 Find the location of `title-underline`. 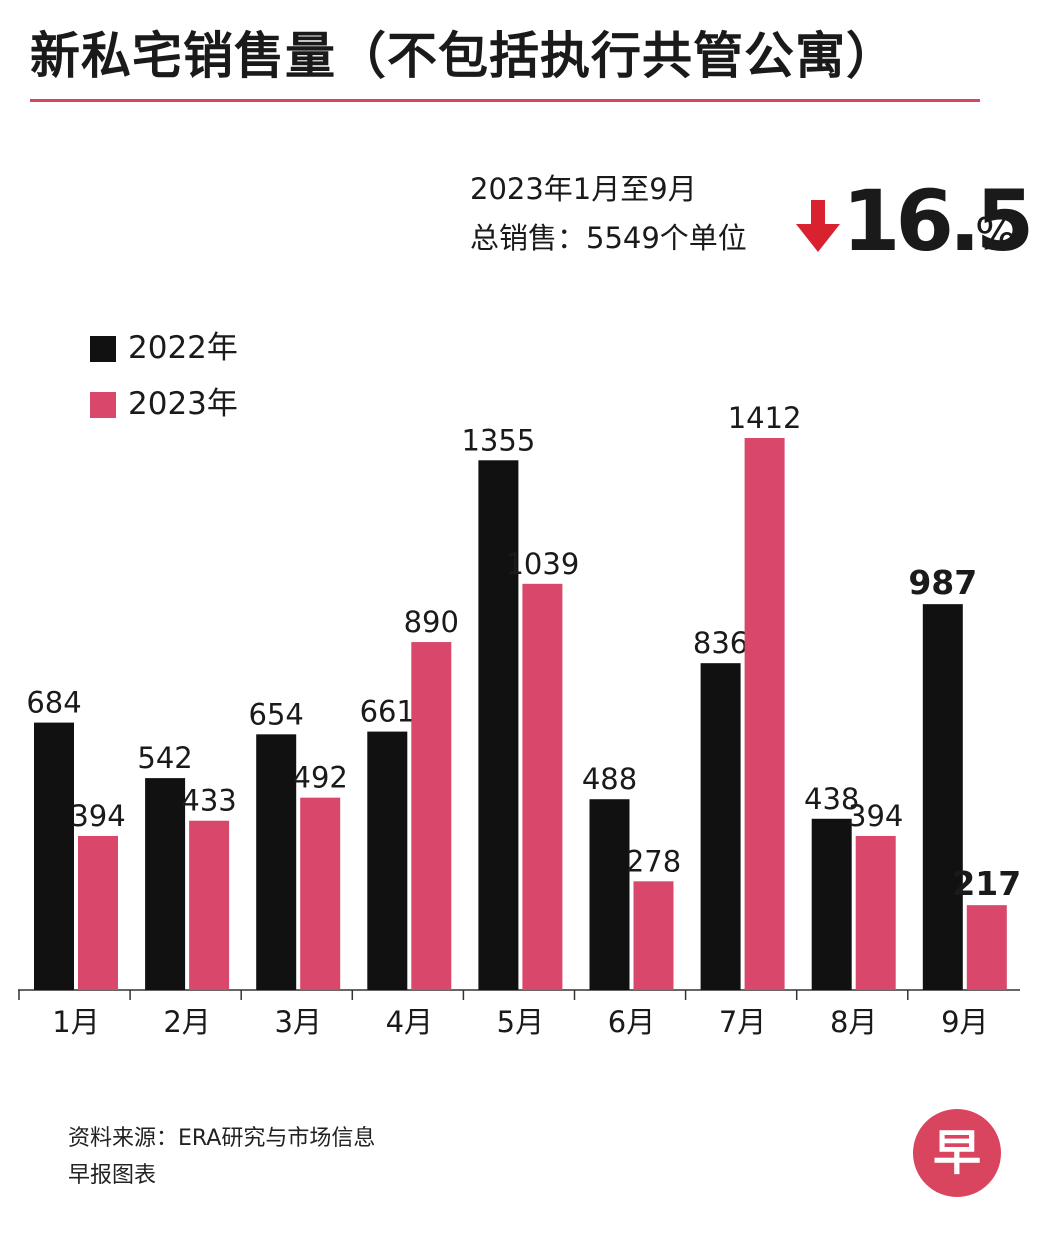

title-underline is located at coordinates (505, 100).